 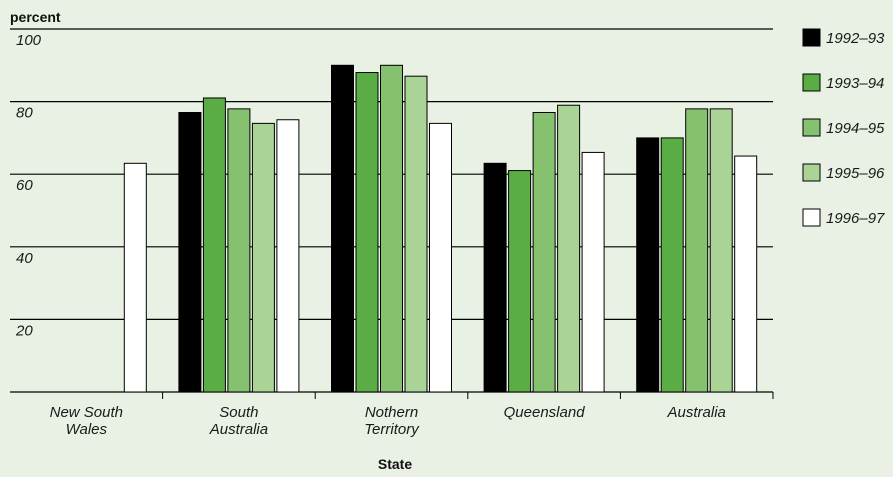 What do you see at coordinates (24, 185) in the screenshot?
I see `y-tick-label: 60` at bounding box center [24, 185].